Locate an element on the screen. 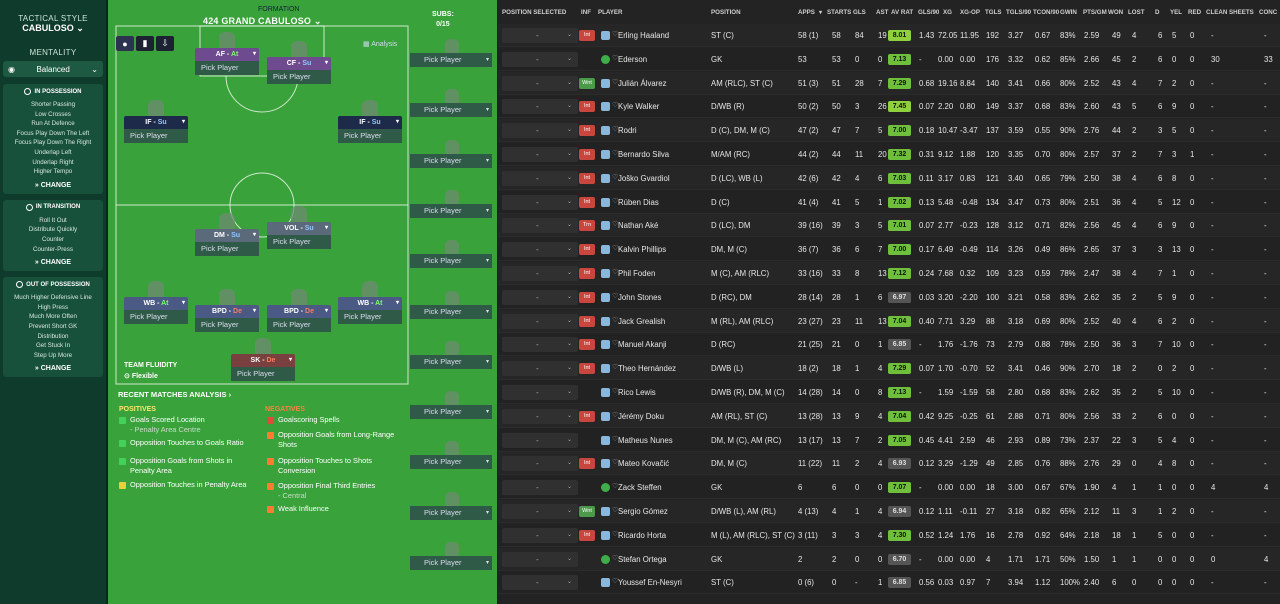 The height and width of the screenshot is (604, 1280). column-header-gls-90: GLS/90 is located at coordinates (929, 12).